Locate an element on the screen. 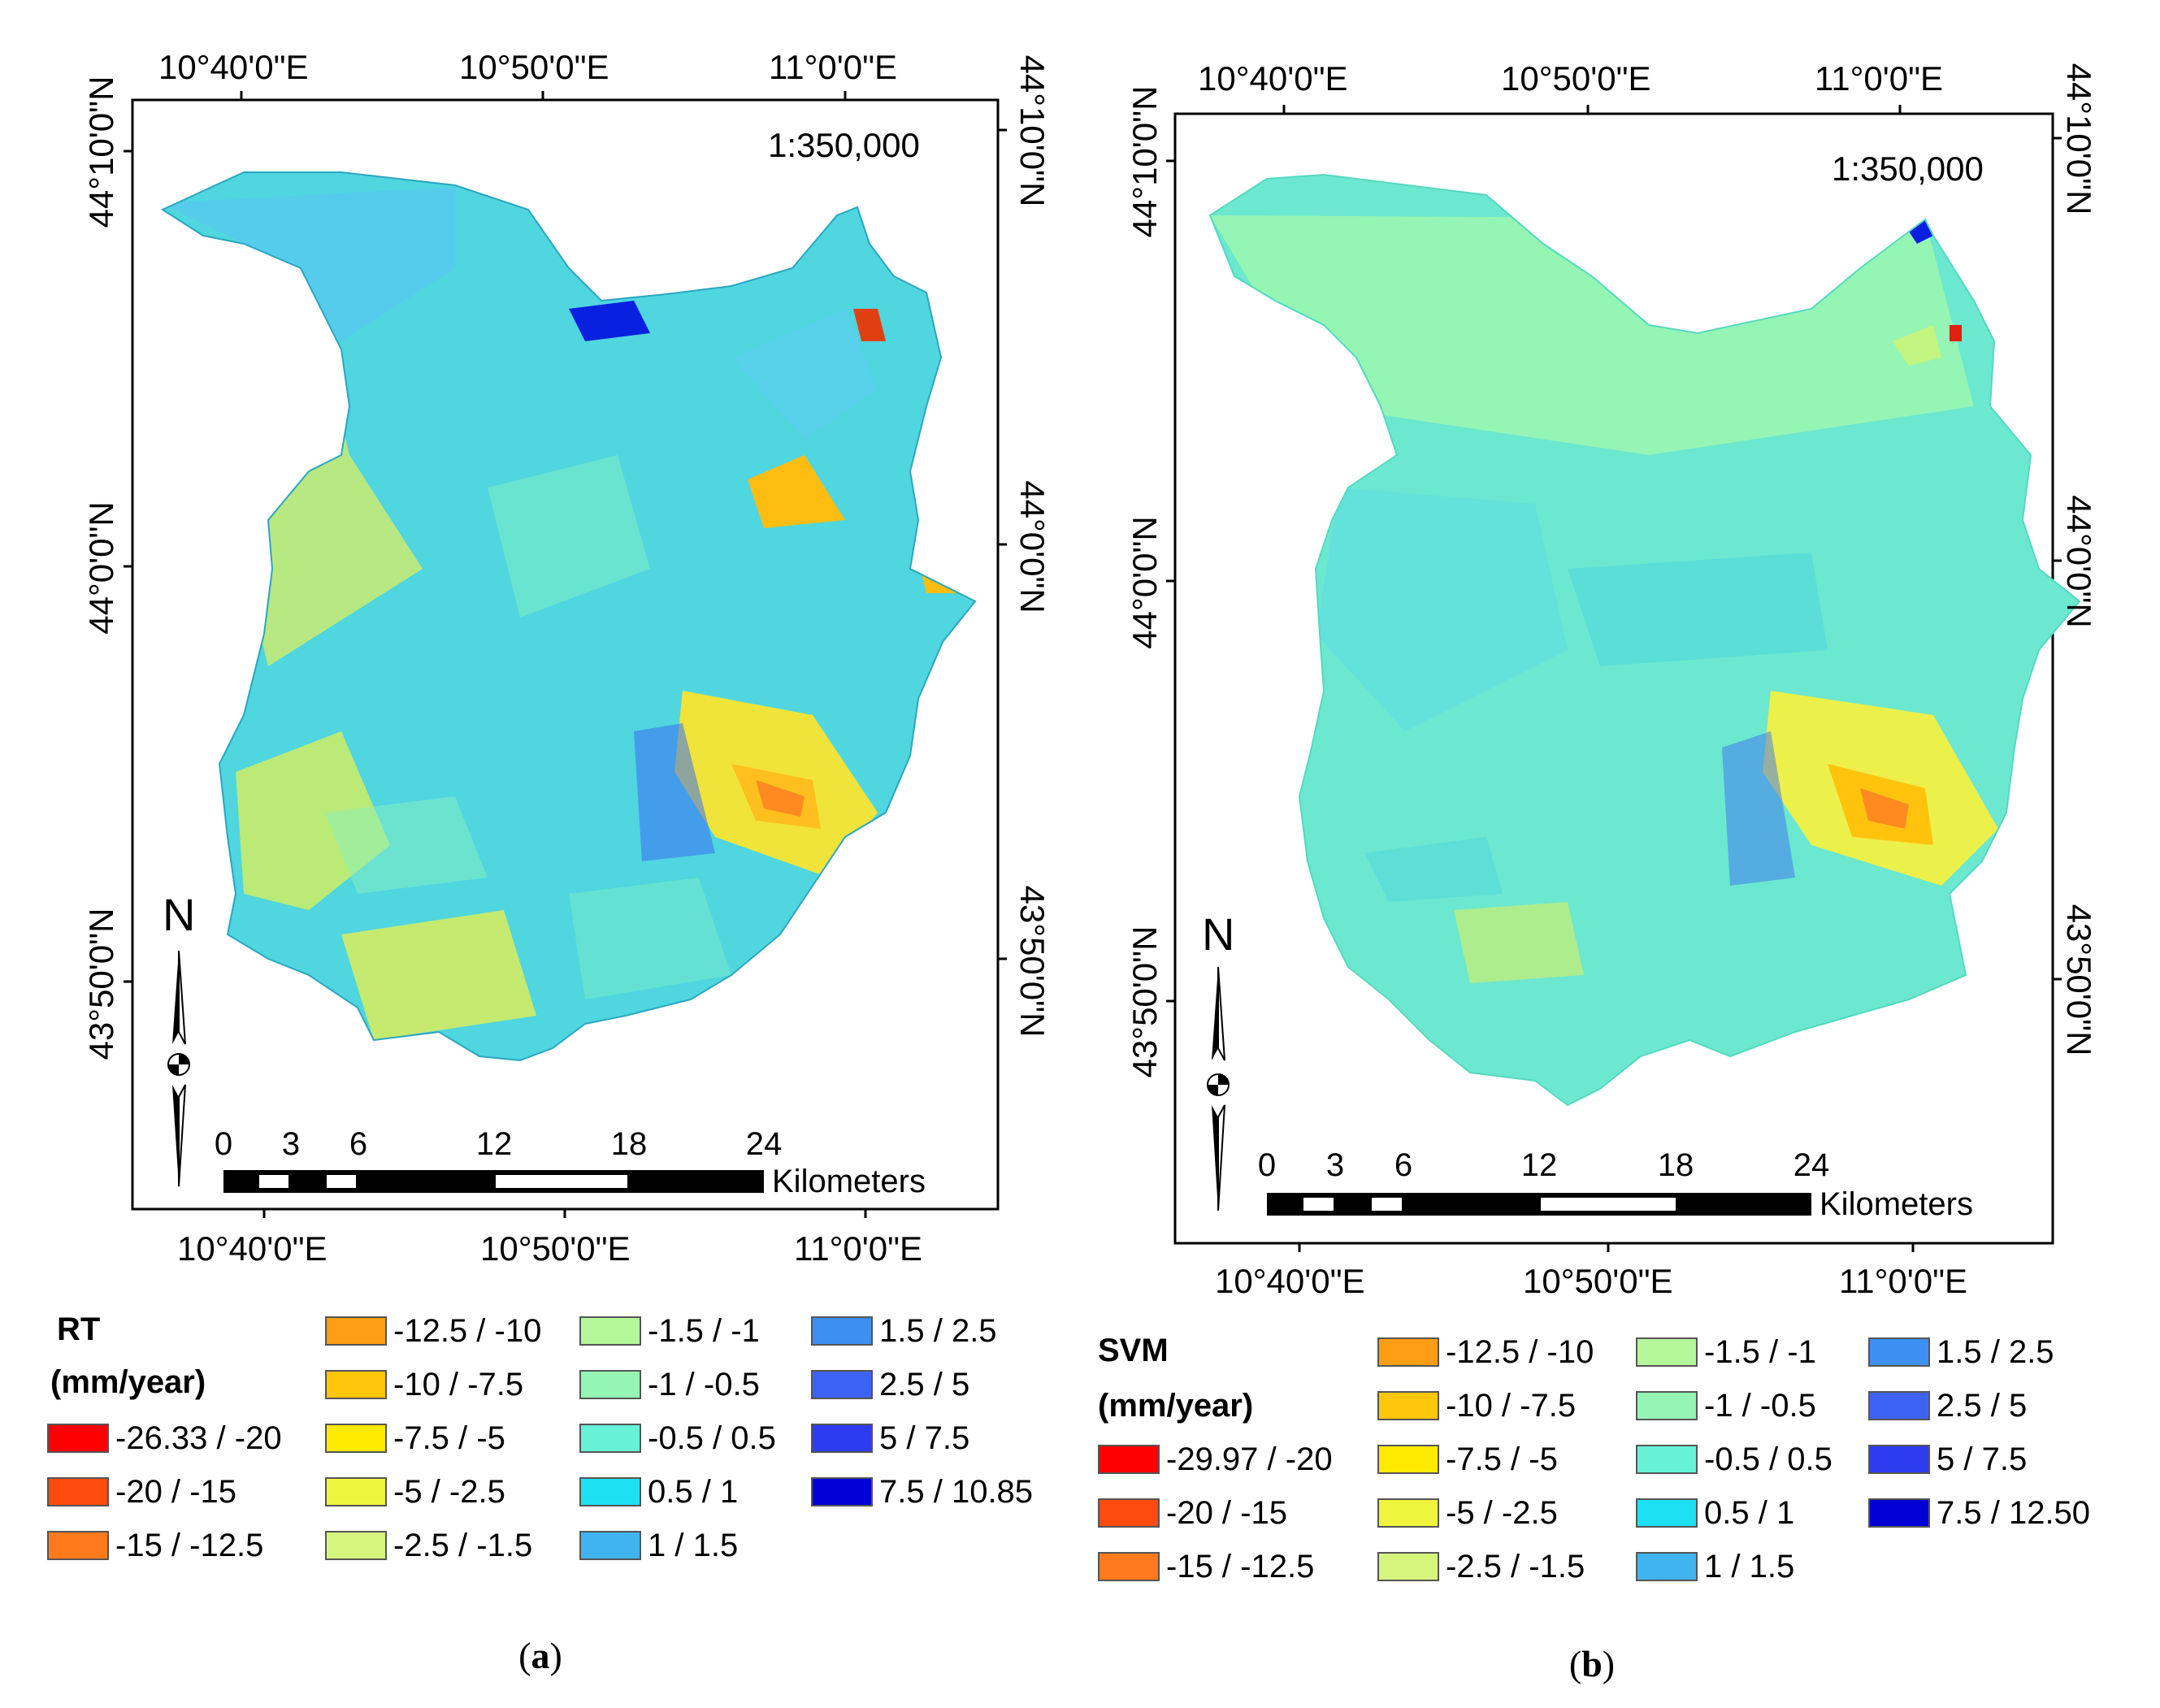  map-scale-ratio: 1:350,000 is located at coordinates (844, 145).